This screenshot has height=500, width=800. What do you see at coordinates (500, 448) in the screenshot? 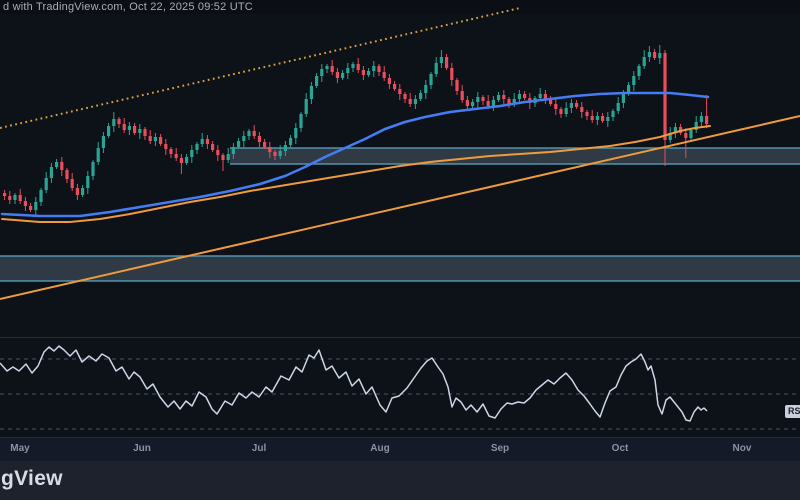
I see `x-axis-label-sep: Sep` at bounding box center [500, 448].